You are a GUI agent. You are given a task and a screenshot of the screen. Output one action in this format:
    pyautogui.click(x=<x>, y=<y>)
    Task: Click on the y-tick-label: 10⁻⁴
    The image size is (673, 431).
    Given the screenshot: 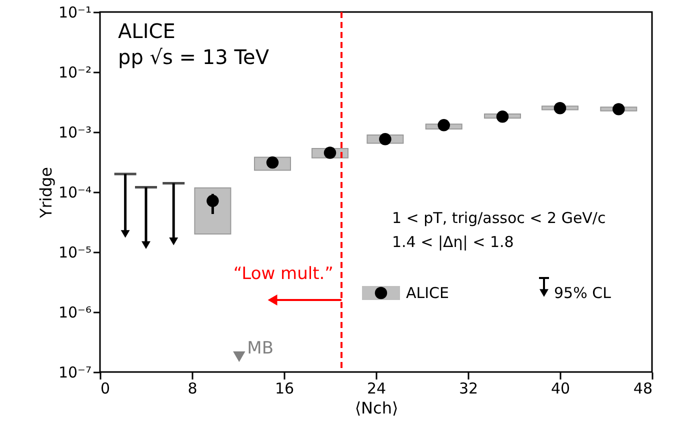 What is the action you would take?
    pyautogui.click(x=75, y=193)
    